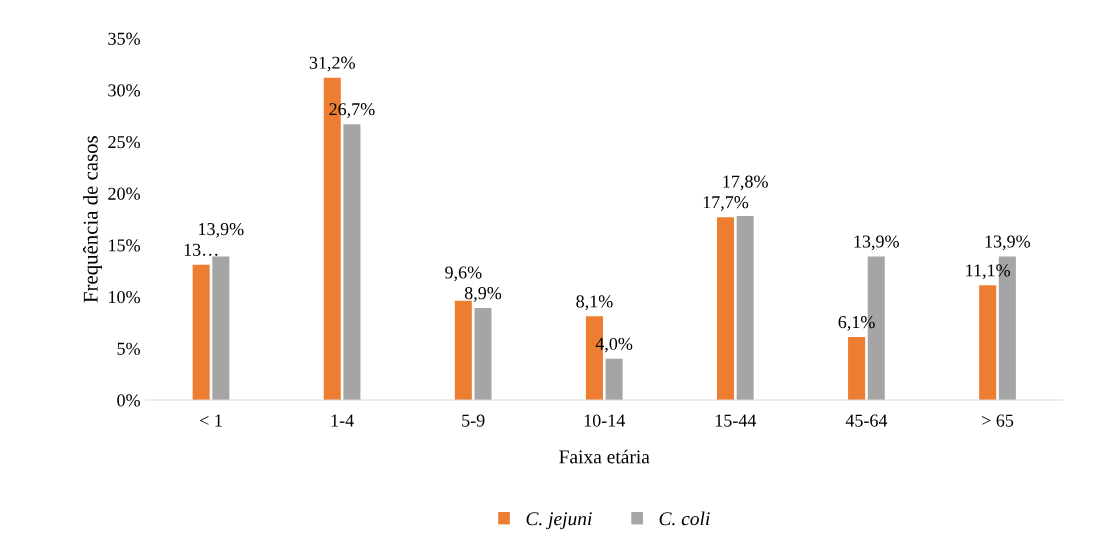  I want to click on x-axis-title: Faixa etária, so click(604, 456).